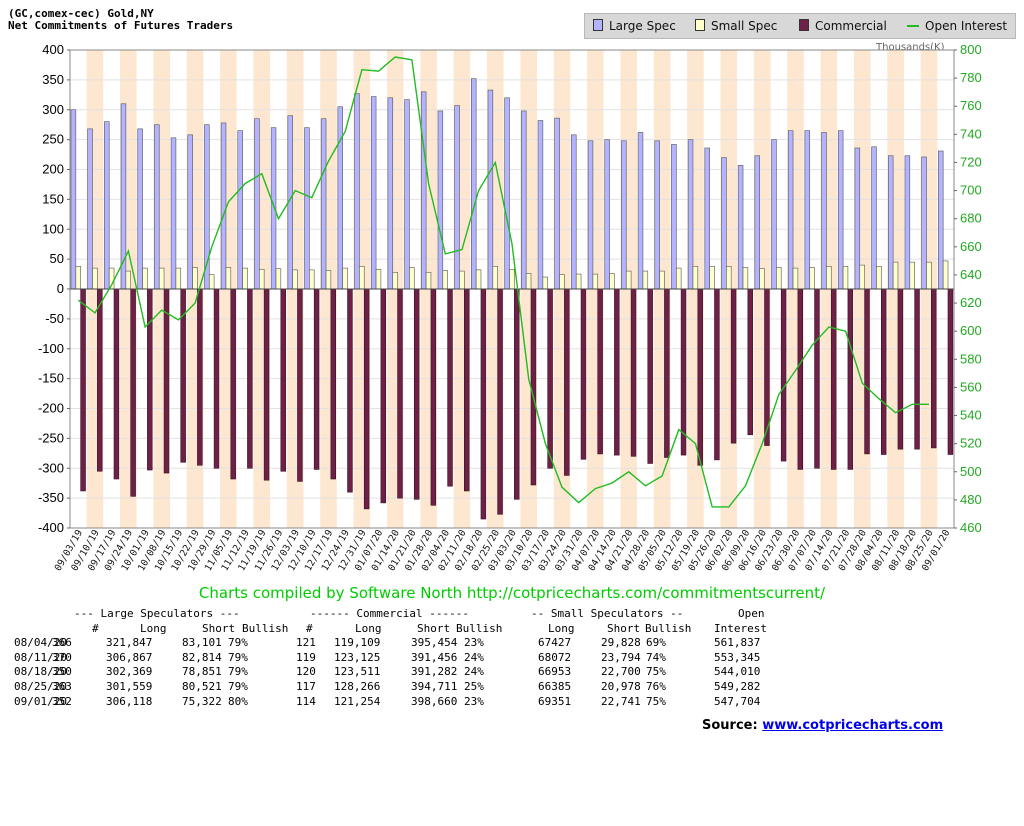 This screenshot has width=1024, height=826. Describe the element at coordinates (202, 643) in the screenshot. I see `table-cell-s1: 83,101` at that location.